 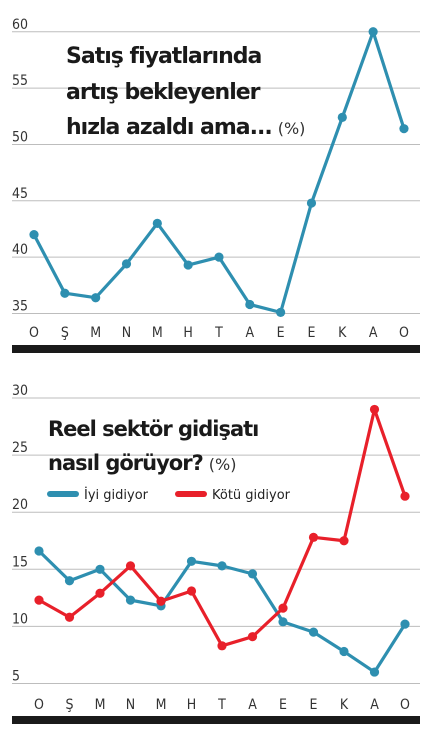 What do you see at coordinates (20, 194) in the screenshot?
I see `y-tick-label: 45` at bounding box center [20, 194].